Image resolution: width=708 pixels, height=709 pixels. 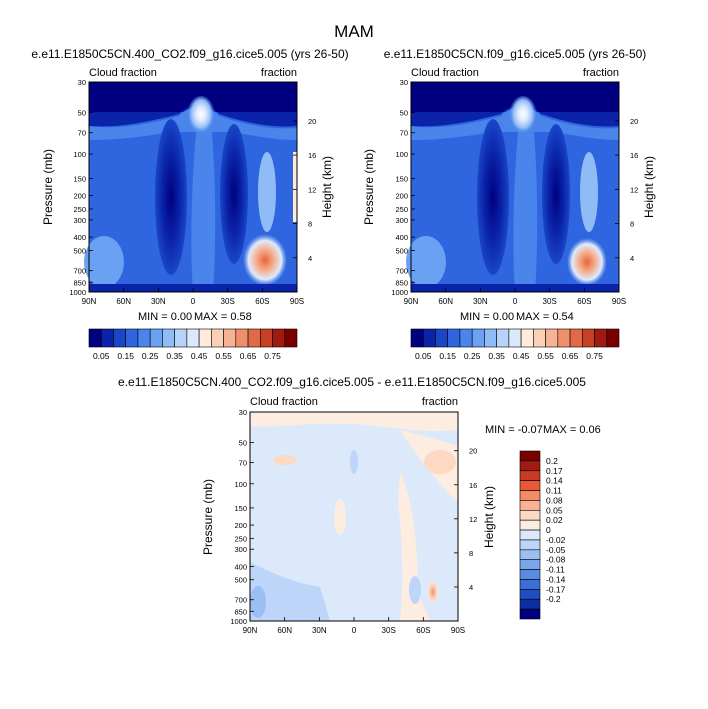 I want to click on colorbar-label: 0.05, so click(x=101, y=356).